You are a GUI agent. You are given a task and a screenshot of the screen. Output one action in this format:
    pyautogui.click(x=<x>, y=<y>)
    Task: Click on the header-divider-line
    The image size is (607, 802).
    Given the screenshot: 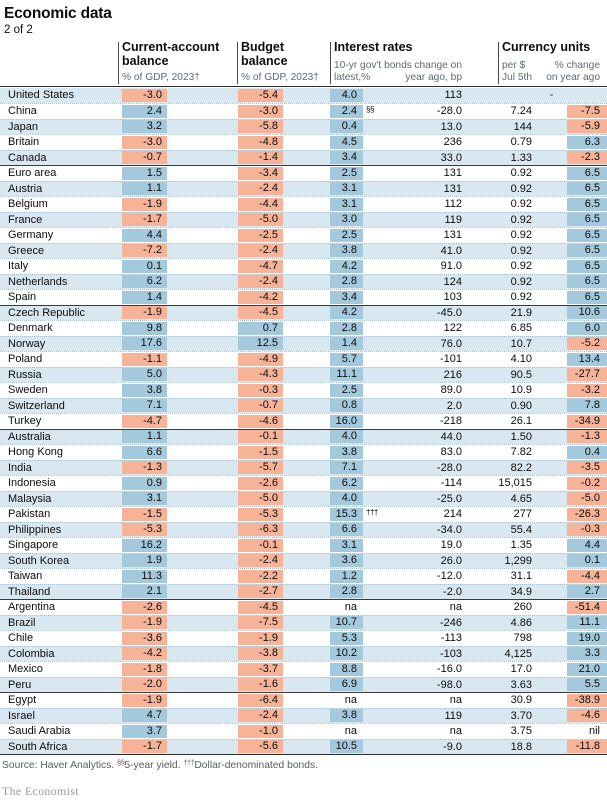 What is the action you would take?
    pyautogui.click(x=330, y=63)
    